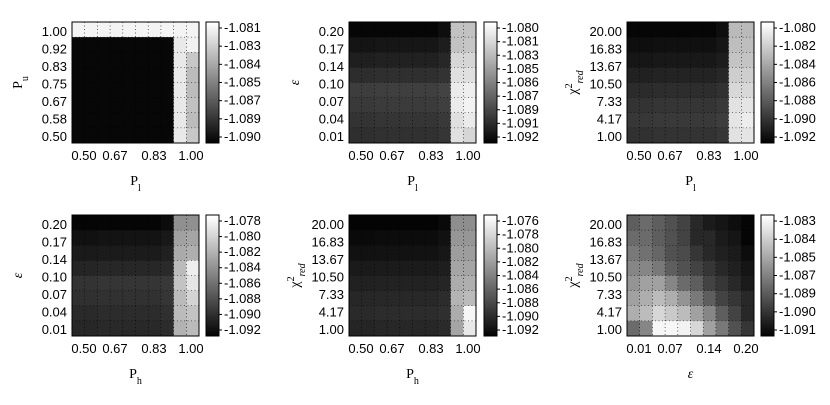 This screenshot has height=405, width=830. What do you see at coordinates (609, 101) in the screenshot?
I see `y-tick-label: 7.33` at bounding box center [609, 101].